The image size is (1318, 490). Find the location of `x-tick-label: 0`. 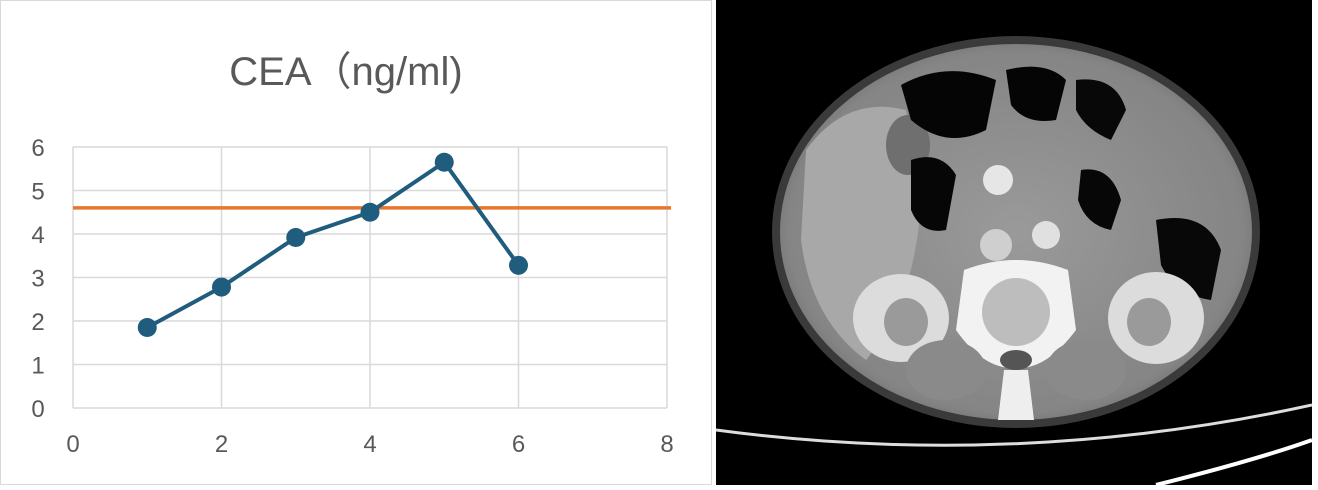

x-tick-label: 0 is located at coordinates (72, 444).